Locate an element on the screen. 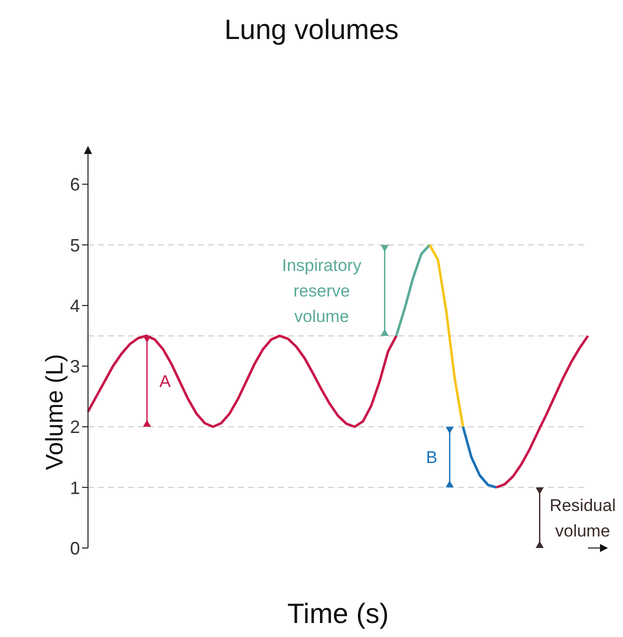 Image resolution: width=623 pixels, height=637 pixels. chart-title: Lung volumes is located at coordinates (311, 30).